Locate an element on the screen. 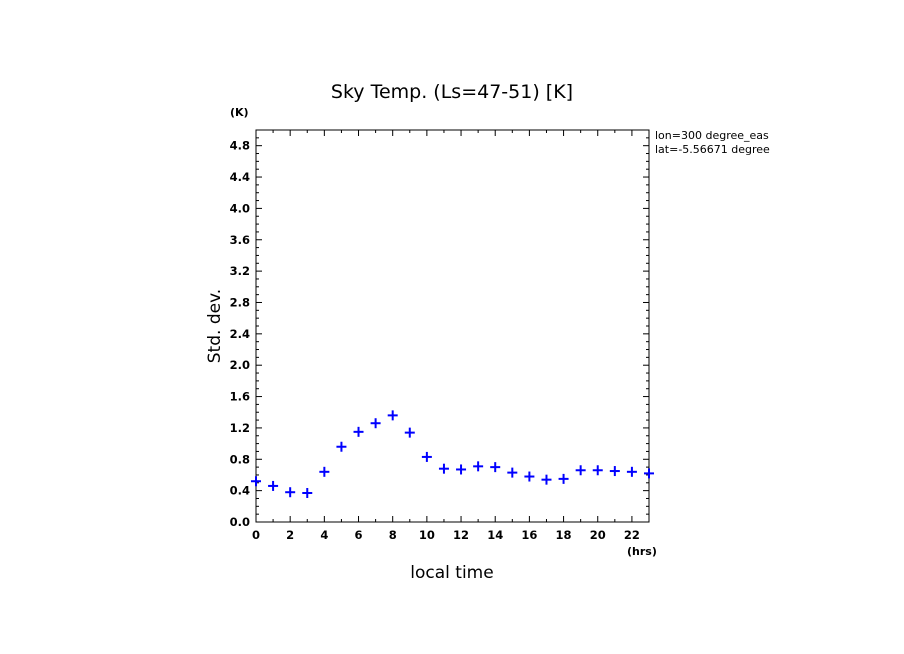 This screenshot has height=654, width=904. y-tick-label: 1.2 is located at coordinates (240, 428).